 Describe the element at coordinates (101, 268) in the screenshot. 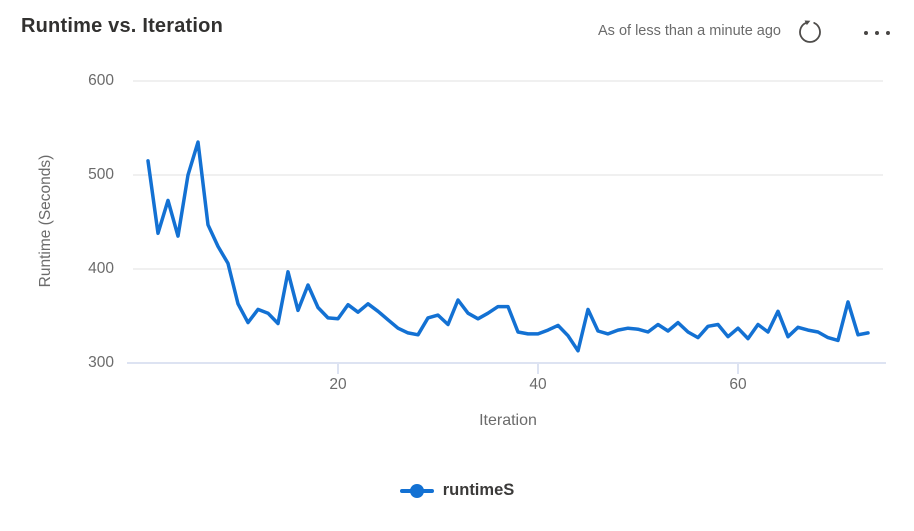

I see `y-tick-label: 400` at that location.